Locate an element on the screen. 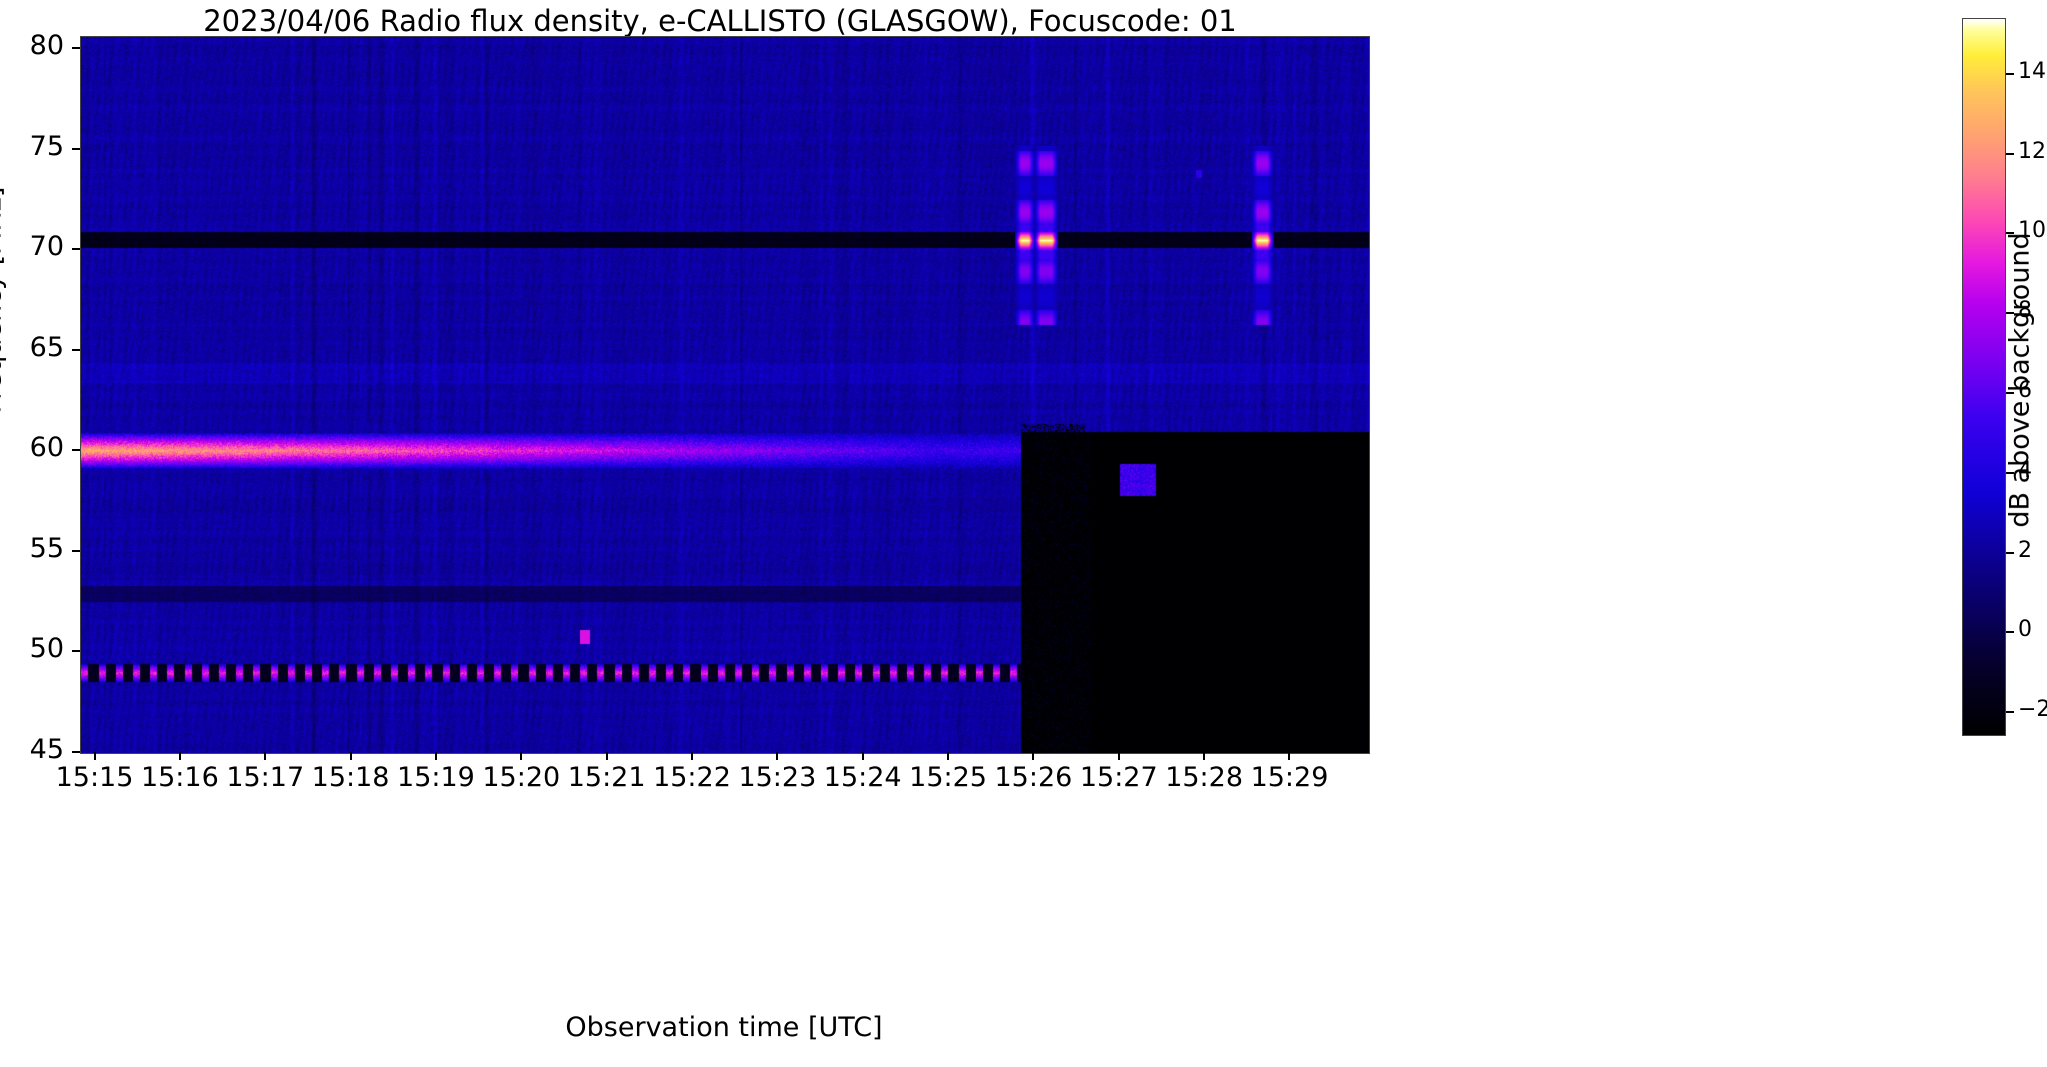  x-tick-label: 15:17 is located at coordinates (265, 777).